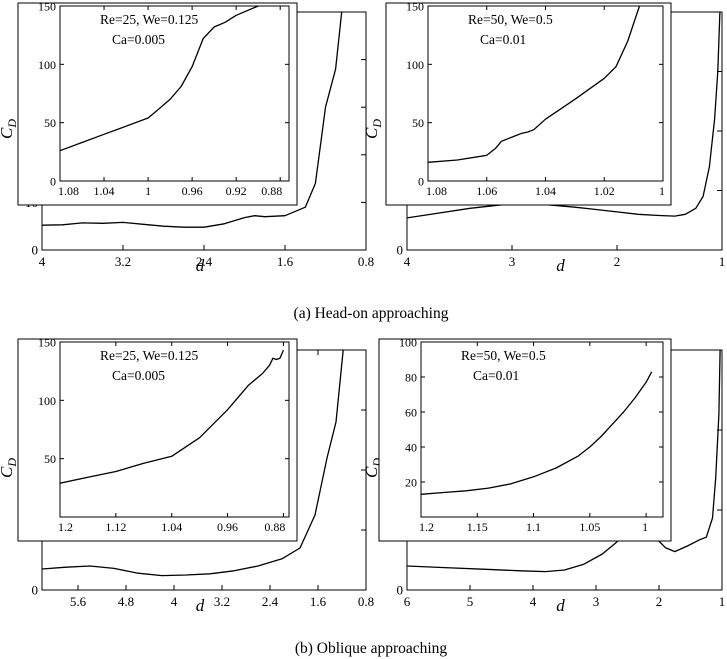 Image resolution: width=727 pixels, height=659 pixels. What do you see at coordinates (407, 601) in the screenshot?
I see `panel-b-right-x-tick-label: 6` at bounding box center [407, 601].